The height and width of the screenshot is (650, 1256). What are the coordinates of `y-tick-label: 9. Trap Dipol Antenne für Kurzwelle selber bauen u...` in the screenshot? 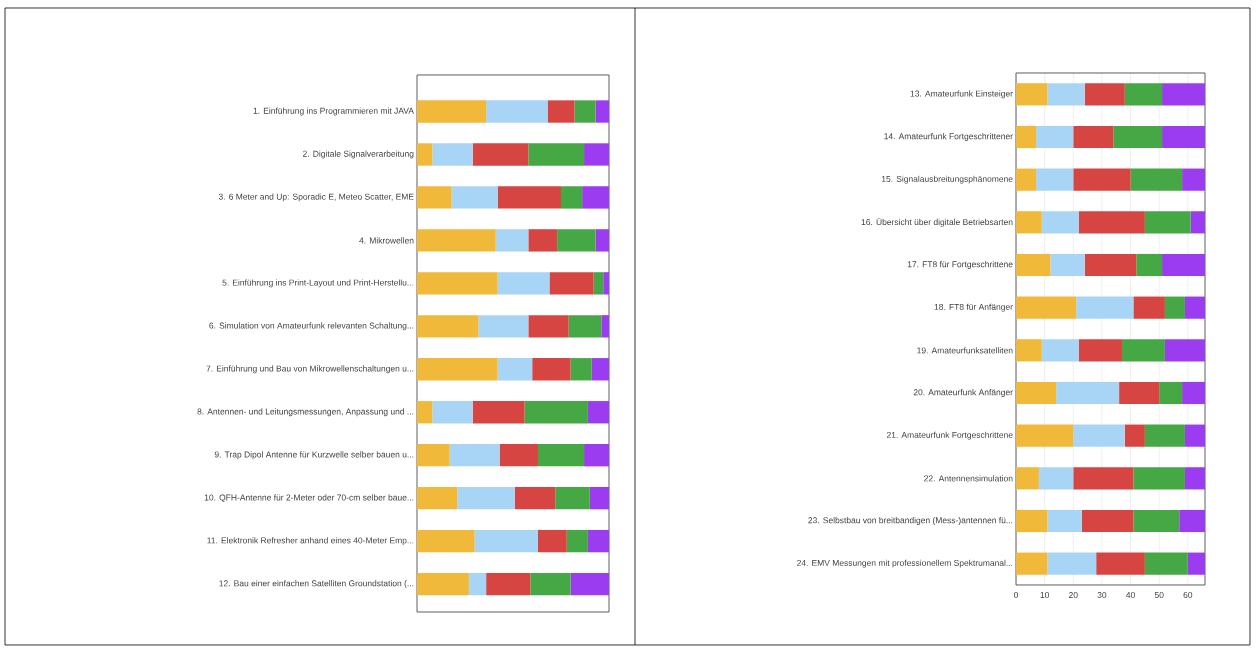 It's located at (314, 455).